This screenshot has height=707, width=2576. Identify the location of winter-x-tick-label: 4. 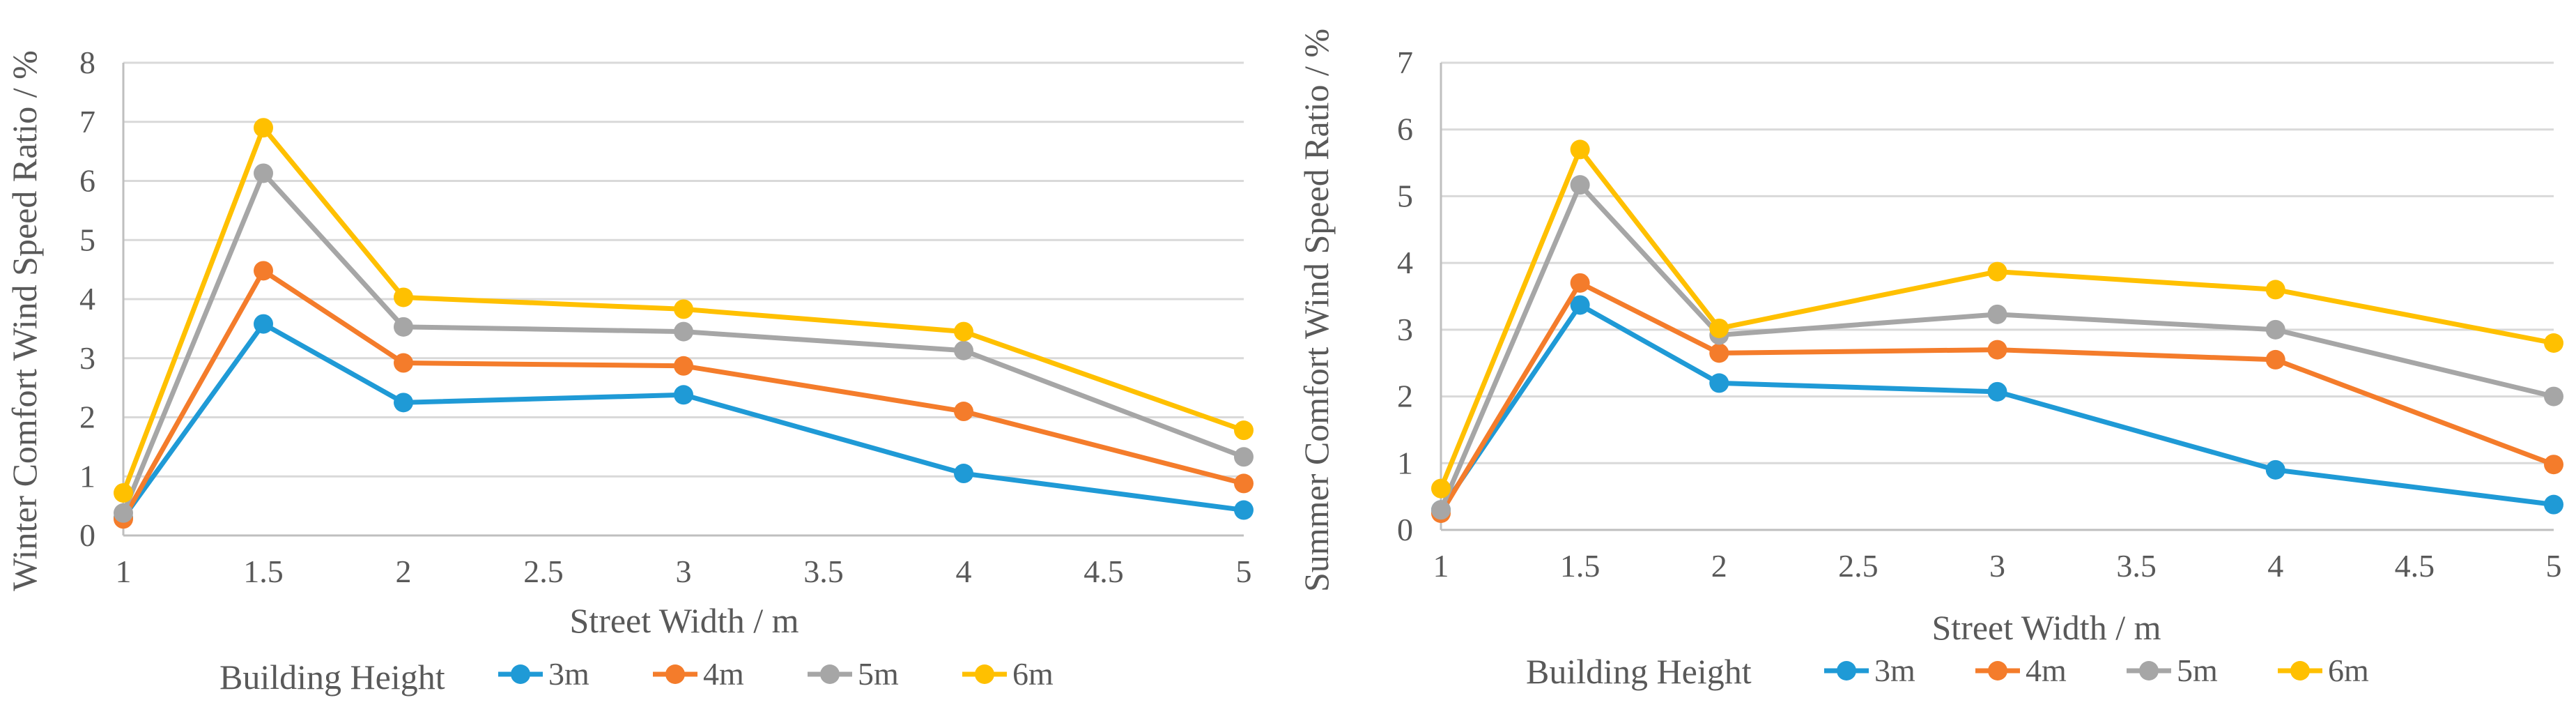
(964, 571).